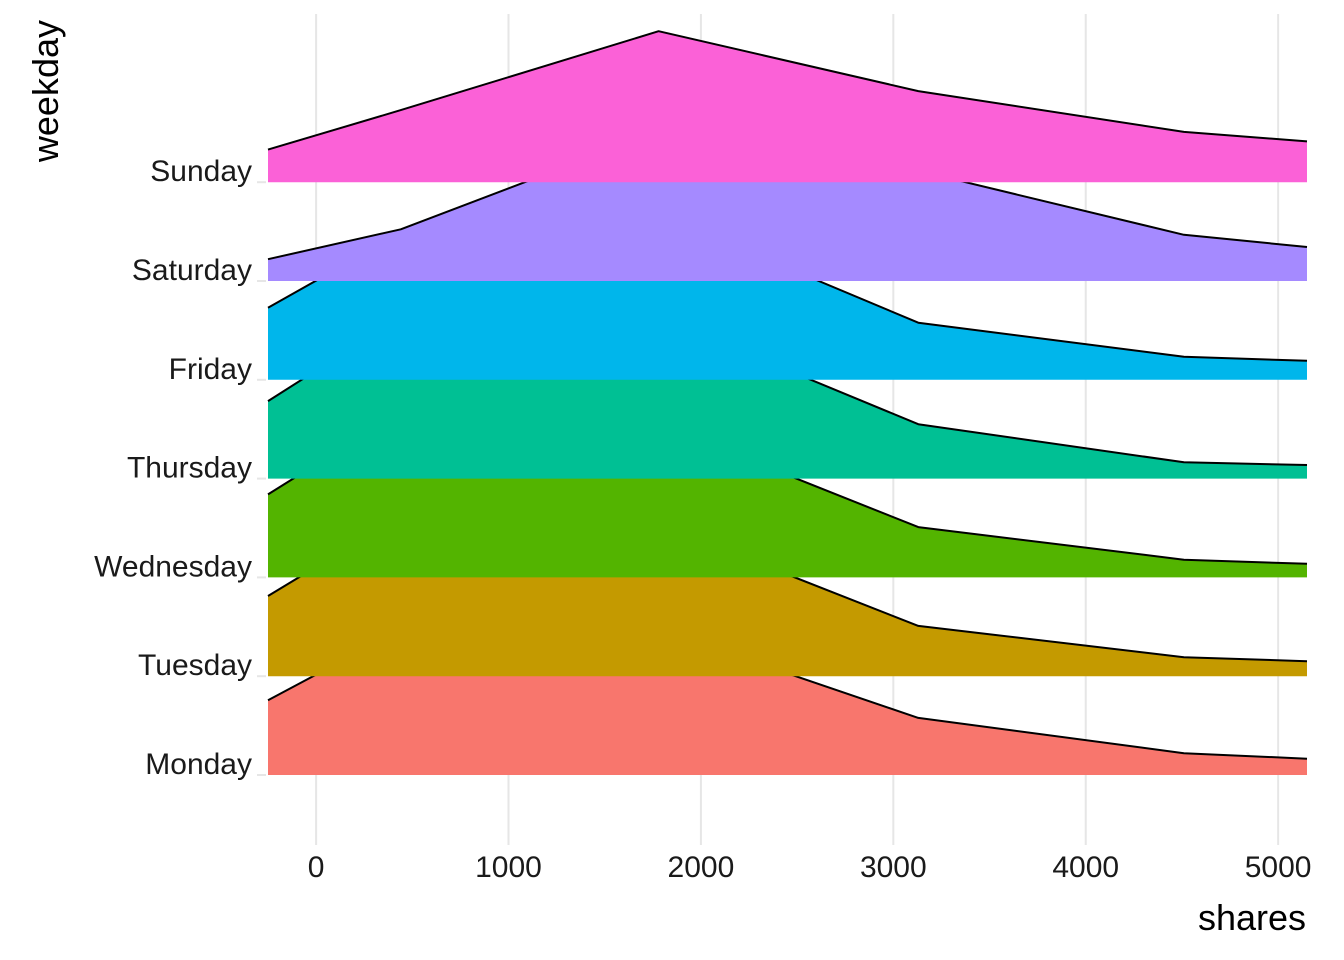 The image size is (1344, 960). What do you see at coordinates (810, 867) in the screenshot?
I see `x-tick-labels: 0 1000 2000 3000 4000 5000` at bounding box center [810, 867].